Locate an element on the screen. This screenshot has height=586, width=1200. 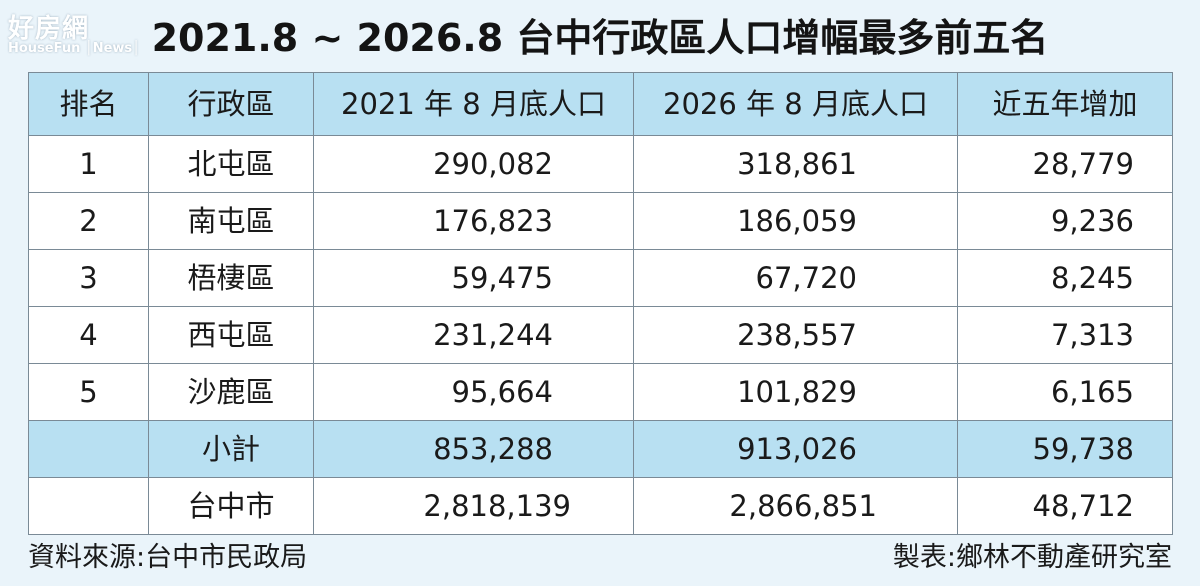
subtotal-increase: 59,738 is located at coordinates (1065, 449).